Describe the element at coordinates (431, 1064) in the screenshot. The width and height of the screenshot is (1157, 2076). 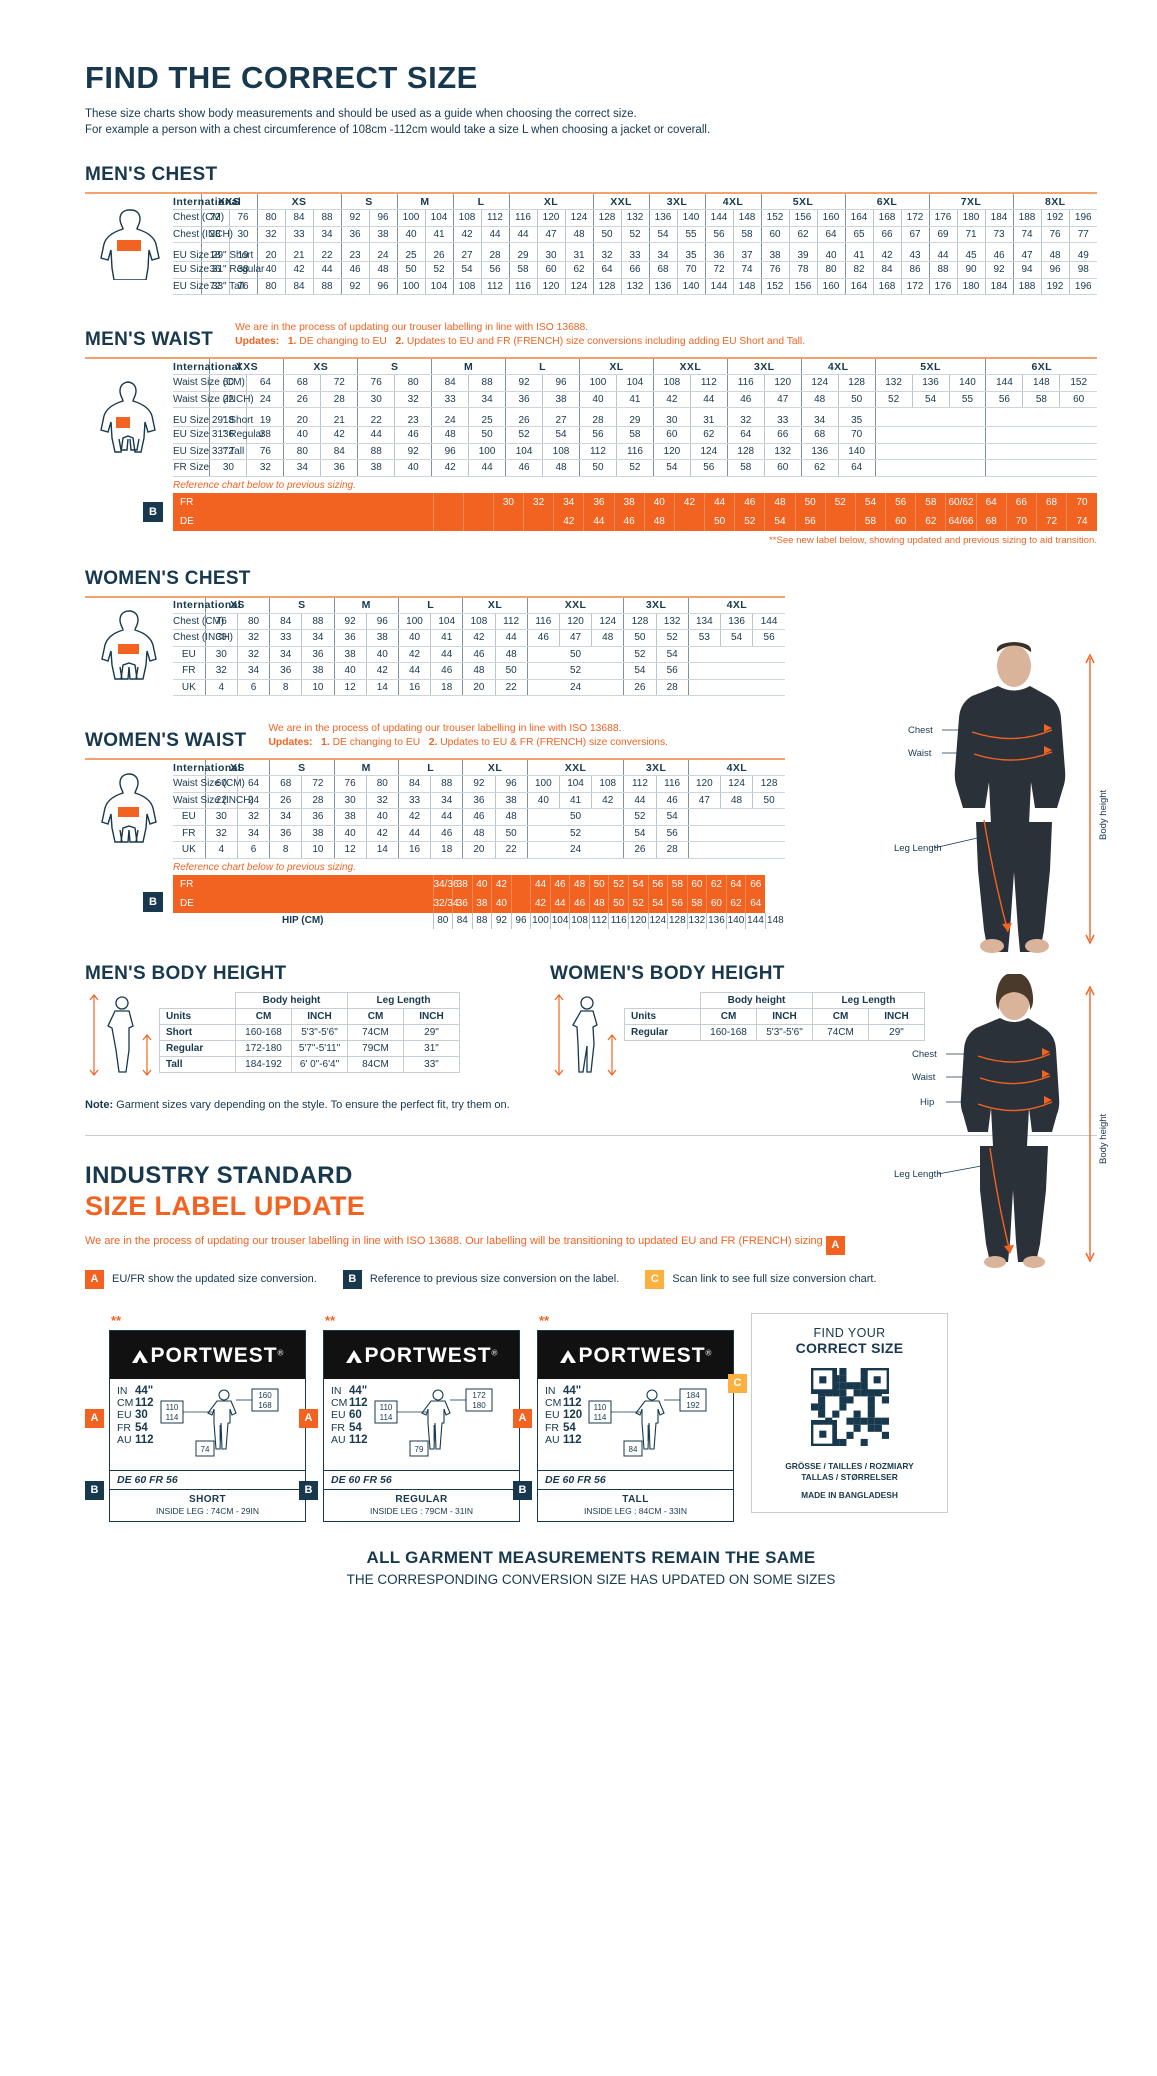
I see `bh-cell: 33"` at that location.